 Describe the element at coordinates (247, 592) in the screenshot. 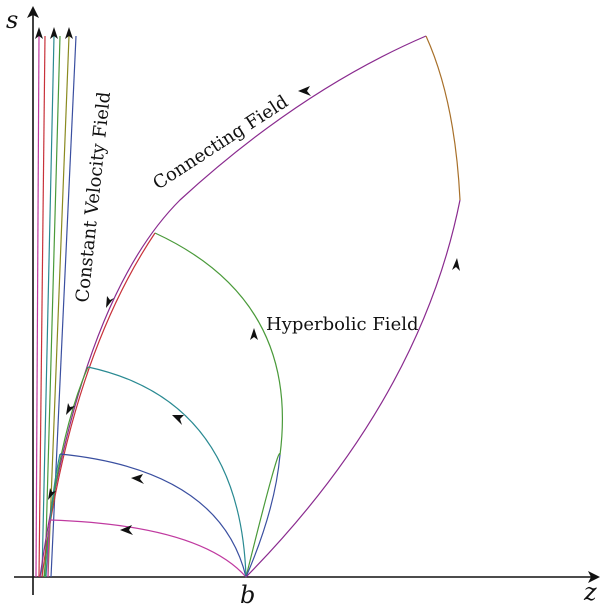

I see `b-tick-label: b` at that location.